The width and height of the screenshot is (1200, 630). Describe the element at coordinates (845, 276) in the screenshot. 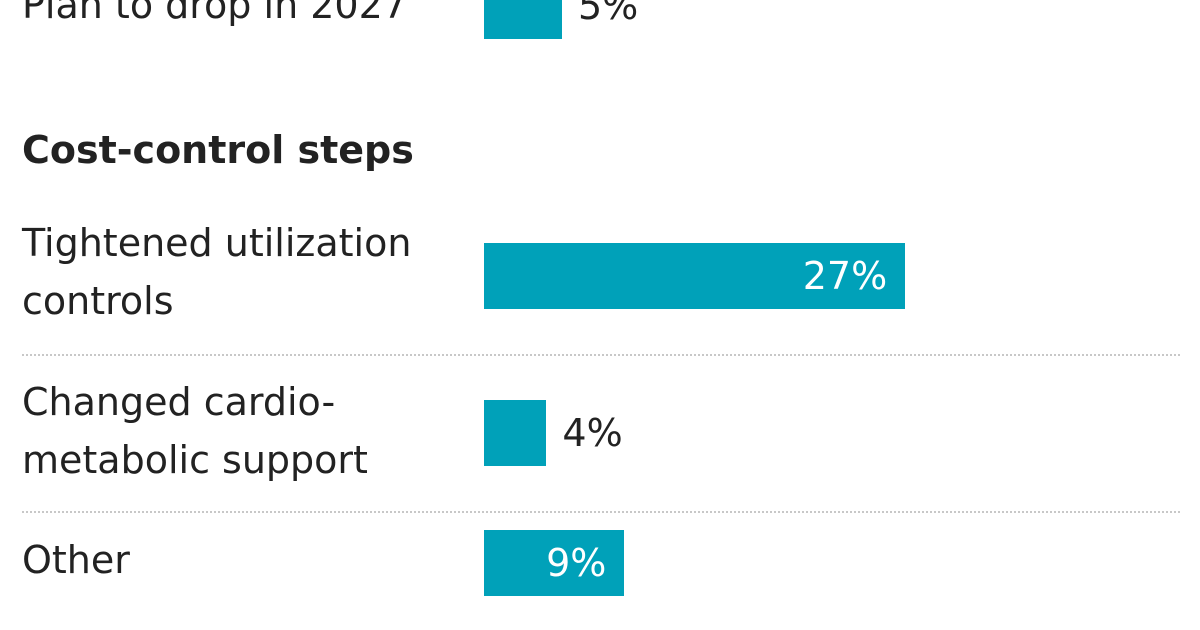

I see `value-label: 27%` at that location.